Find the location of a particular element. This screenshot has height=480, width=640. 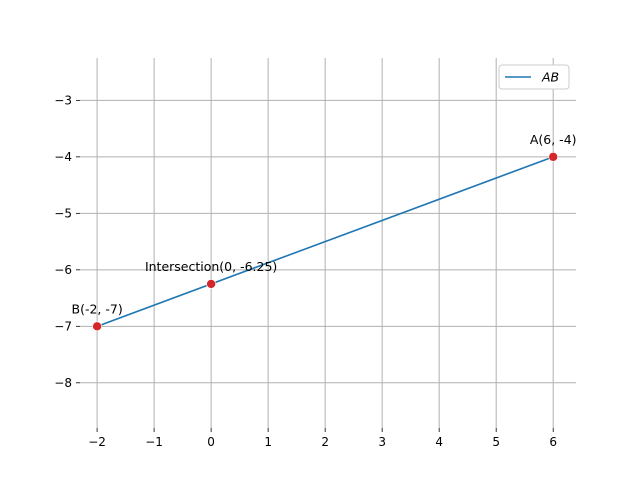

legend-box is located at coordinates (534, 77).